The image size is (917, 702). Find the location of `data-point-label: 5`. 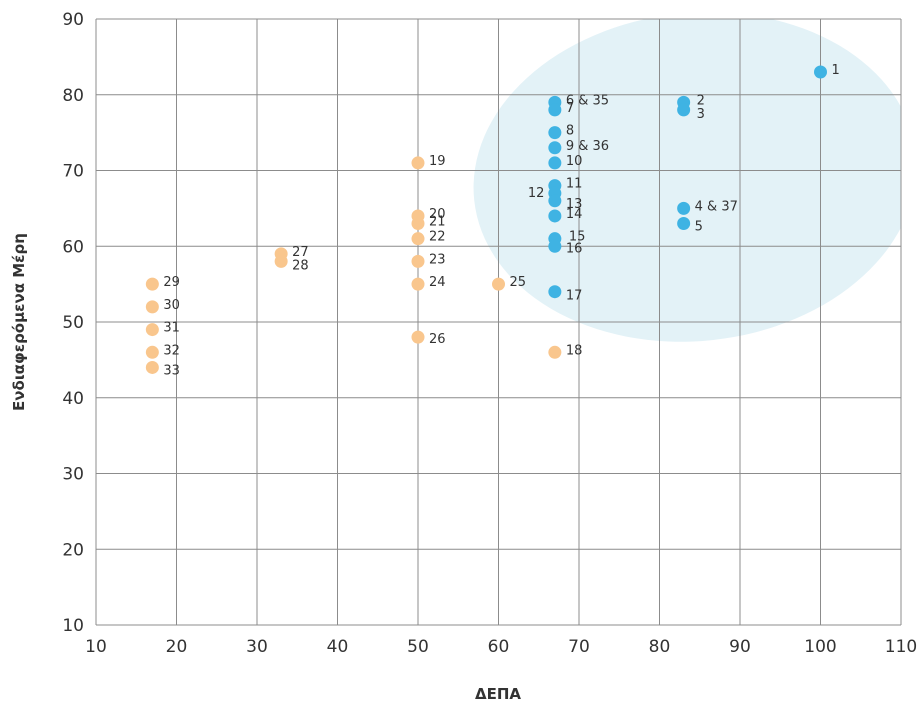

data-point-label: 5 is located at coordinates (699, 227).